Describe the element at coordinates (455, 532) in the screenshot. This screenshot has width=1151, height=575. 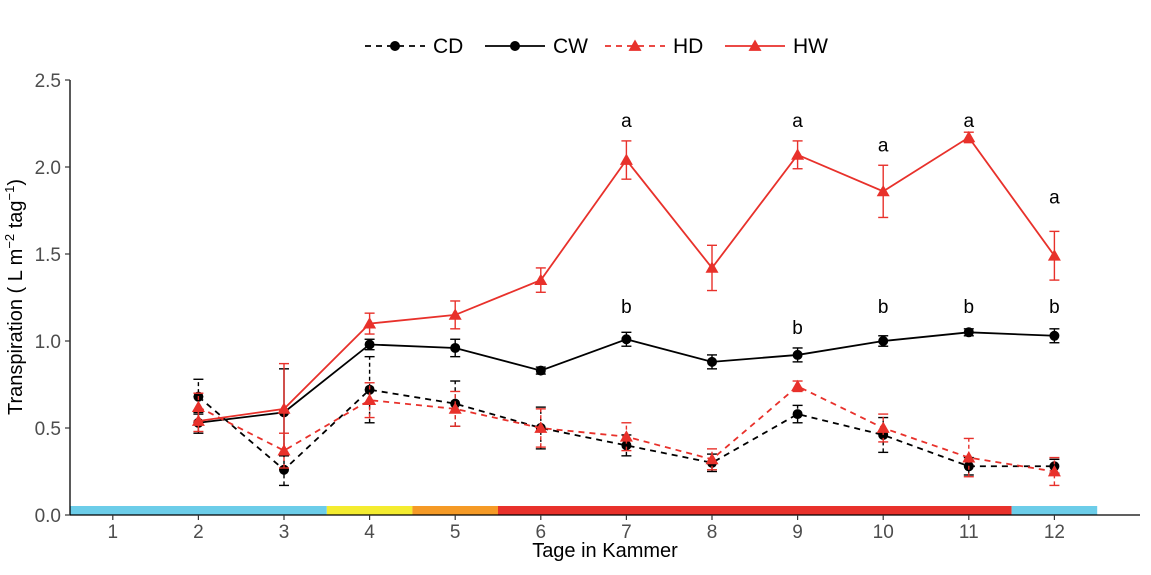
I see `x-tick-label: 5` at that location.